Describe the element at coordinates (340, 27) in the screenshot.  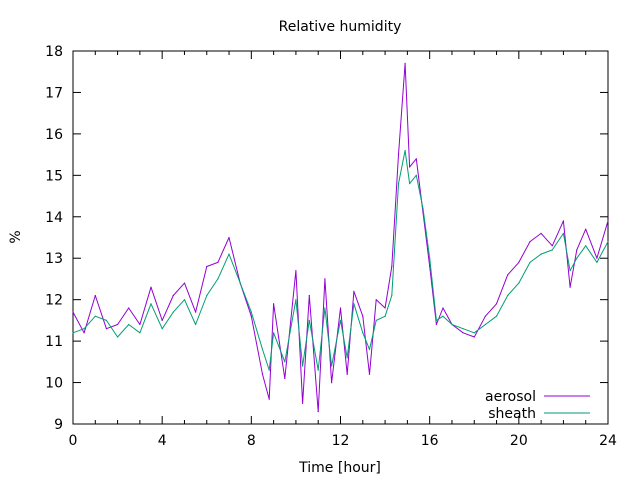
I see `chart-title: Relative humidity` at that location.